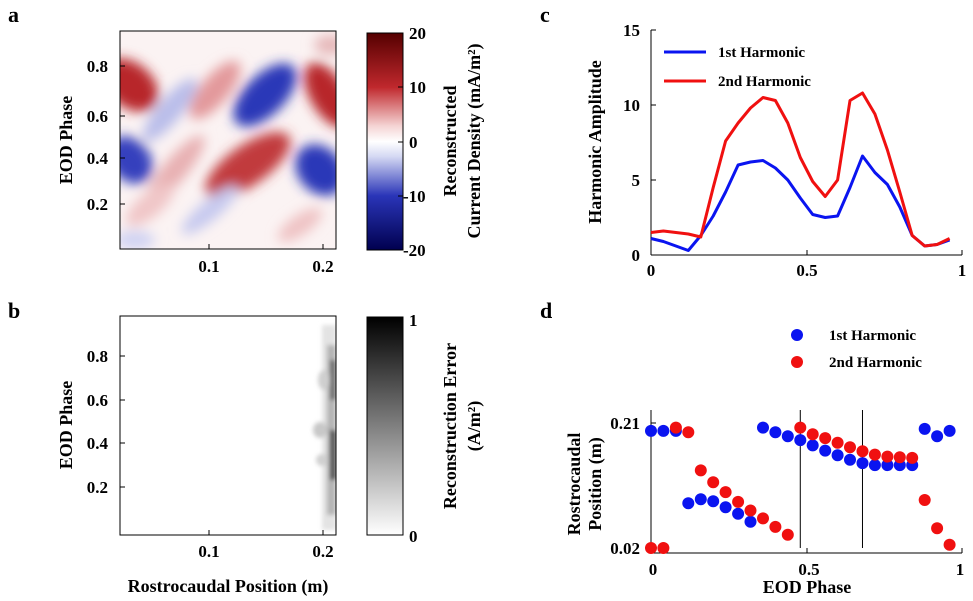 The height and width of the screenshot is (601, 973). Describe the element at coordinates (266, 545) in the screenshot. I see `axis-b-x-ticks: 0.1 0.2` at that location.